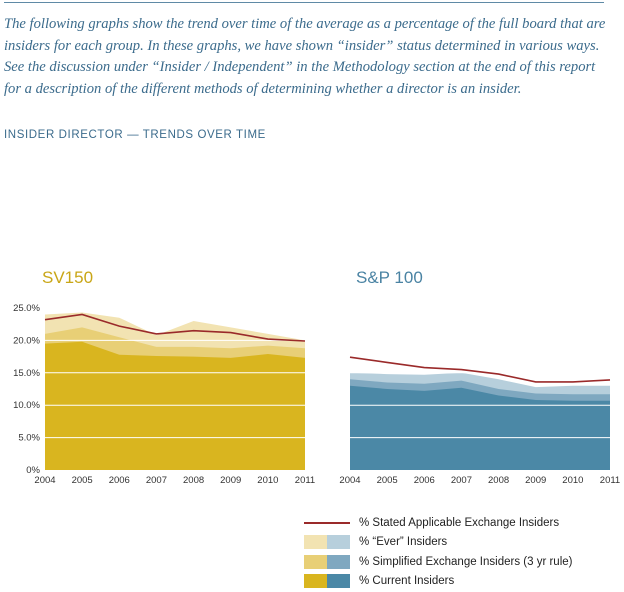  I want to click on sv150-x-tick-label: 2005, so click(82, 480).